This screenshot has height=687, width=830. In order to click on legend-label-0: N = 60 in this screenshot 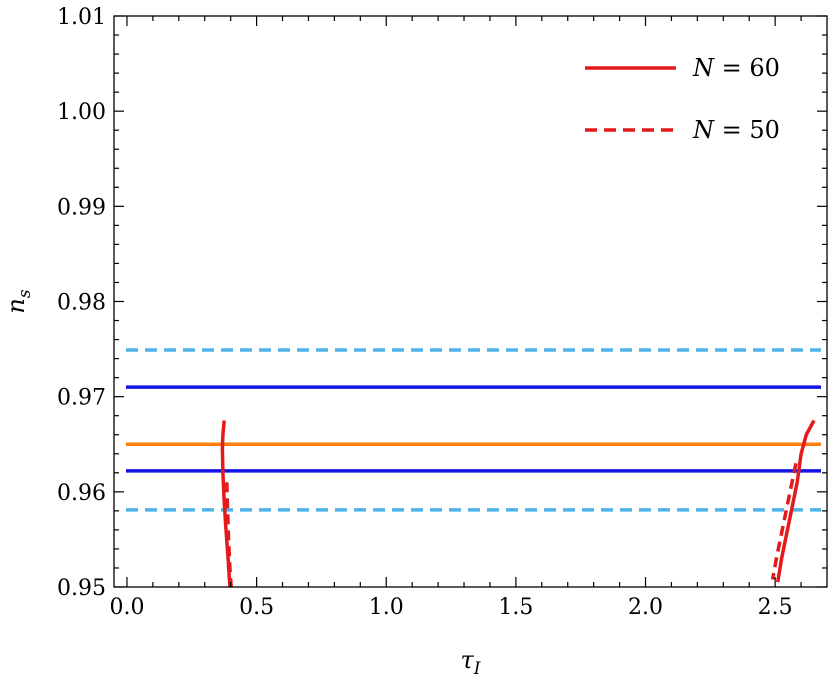, I will do `click(736, 68)`.